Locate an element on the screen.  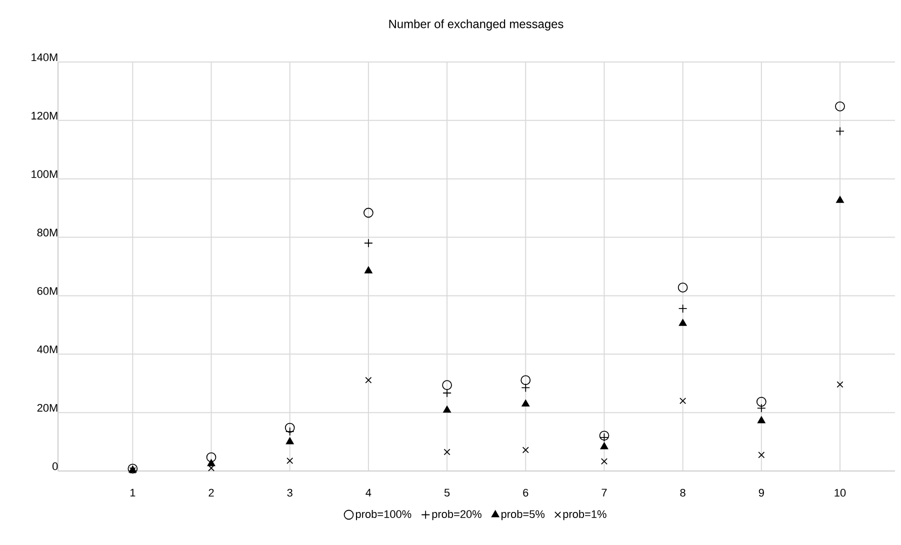
legend-label: prob=1% is located at coordinates (584, 515).